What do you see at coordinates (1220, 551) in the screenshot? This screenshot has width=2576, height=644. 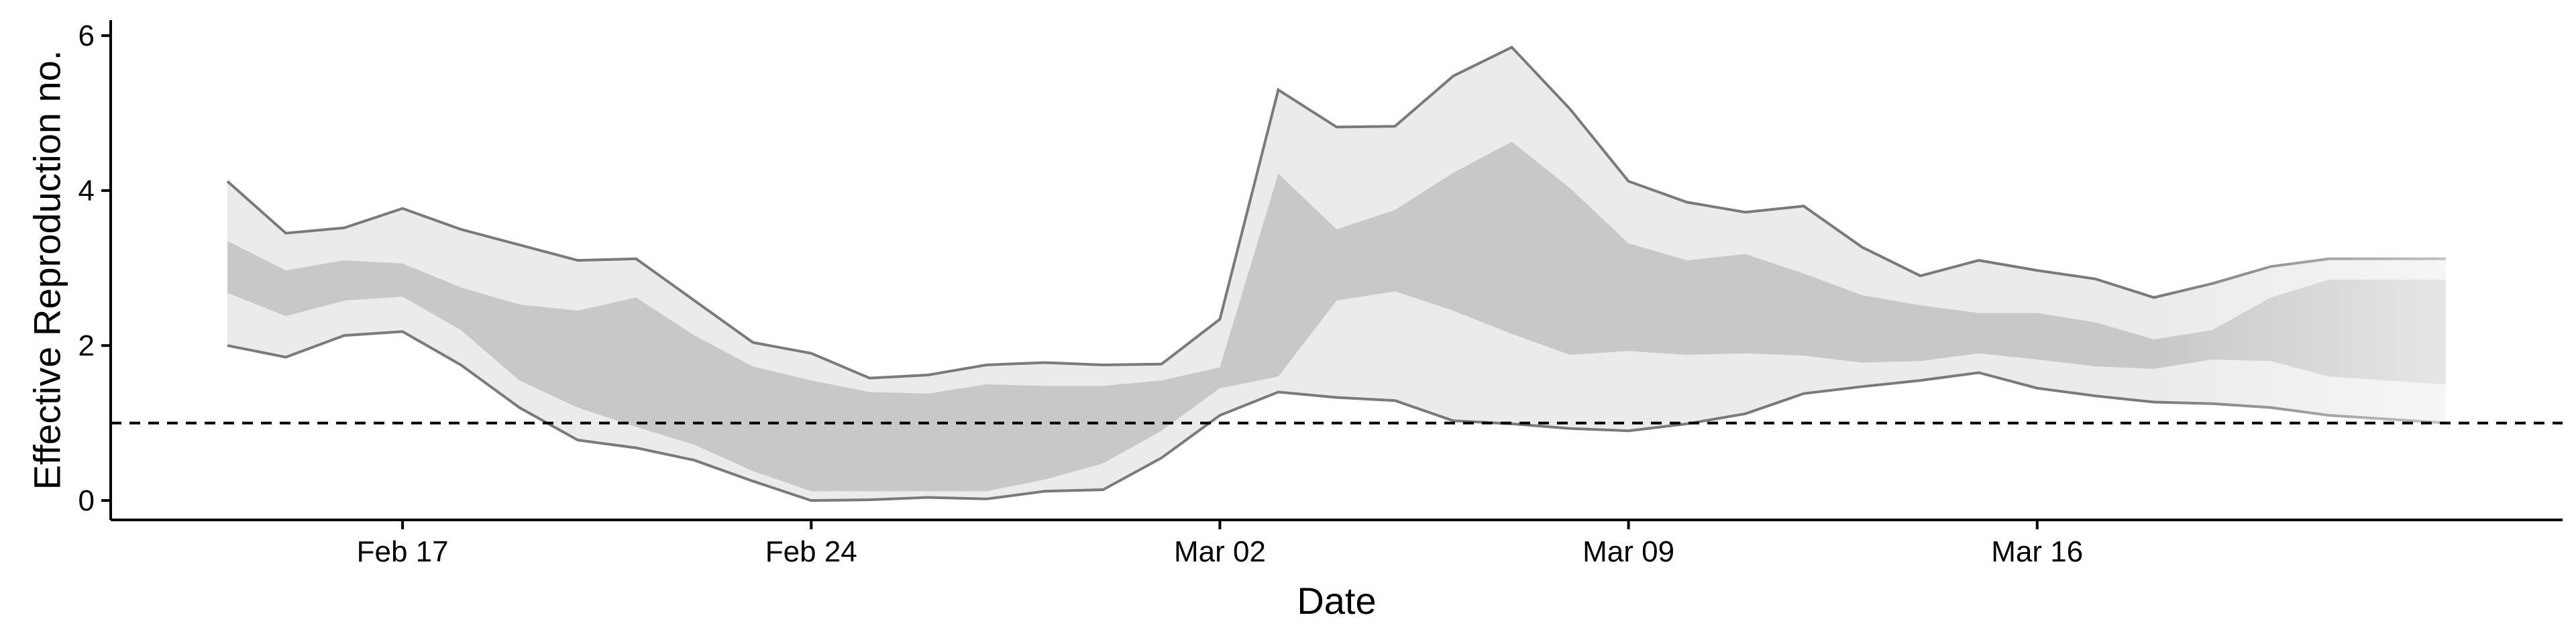 I see `x-tick-label: Mar 02` at bounding box center [1220, 551].